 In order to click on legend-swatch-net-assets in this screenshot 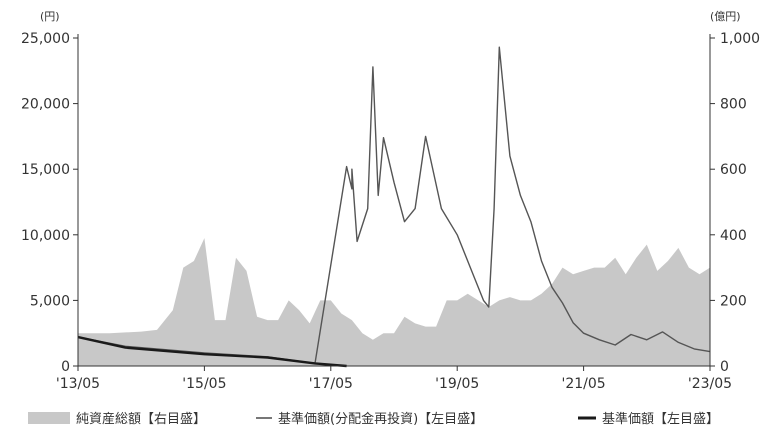, I will do `click(49, 418)`.